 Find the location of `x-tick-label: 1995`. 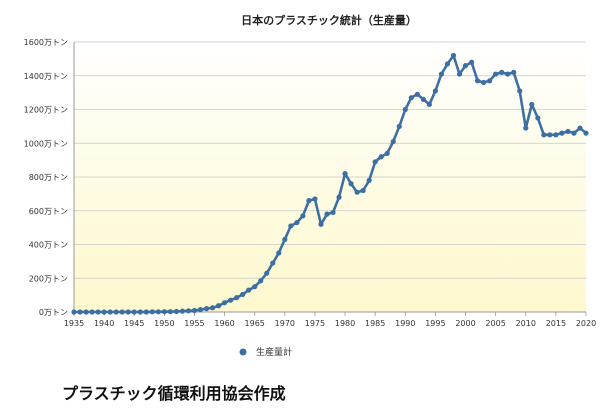

x-tick-label: 1995 is located at coordinates (435, 323).